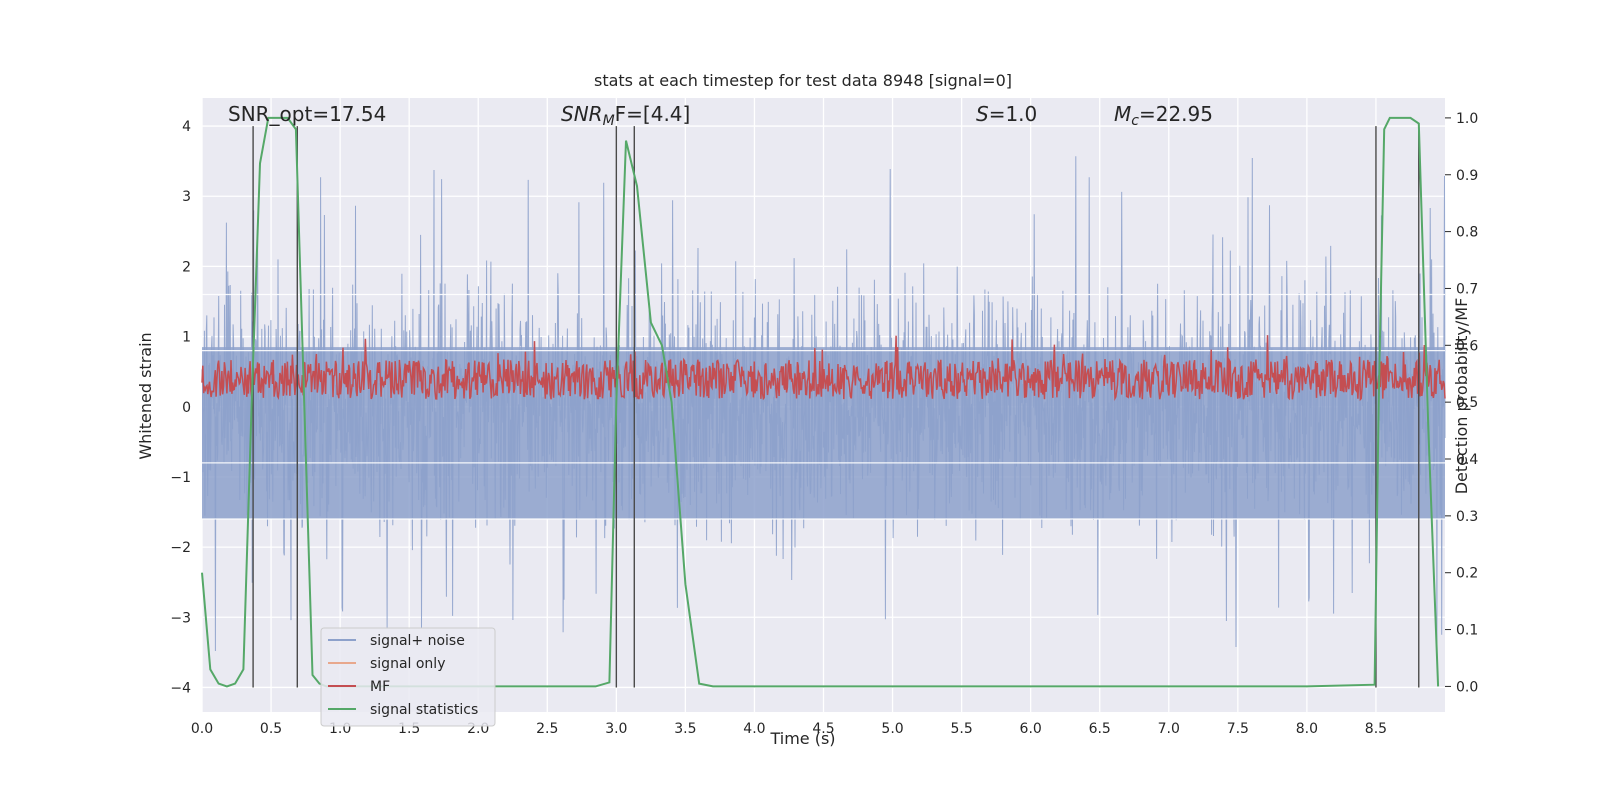 This screenshot has width=1600, height=800. Describe the element at coordinates (1238, 729) in the screenshot. I see `x-tick-label: 7.5` at that location.